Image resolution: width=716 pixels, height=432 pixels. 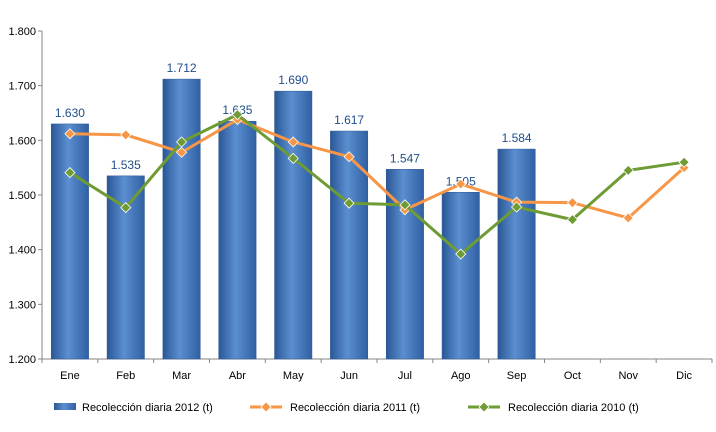 I want to click on bar-data-label: 1.547, so click(x=405, y=158).